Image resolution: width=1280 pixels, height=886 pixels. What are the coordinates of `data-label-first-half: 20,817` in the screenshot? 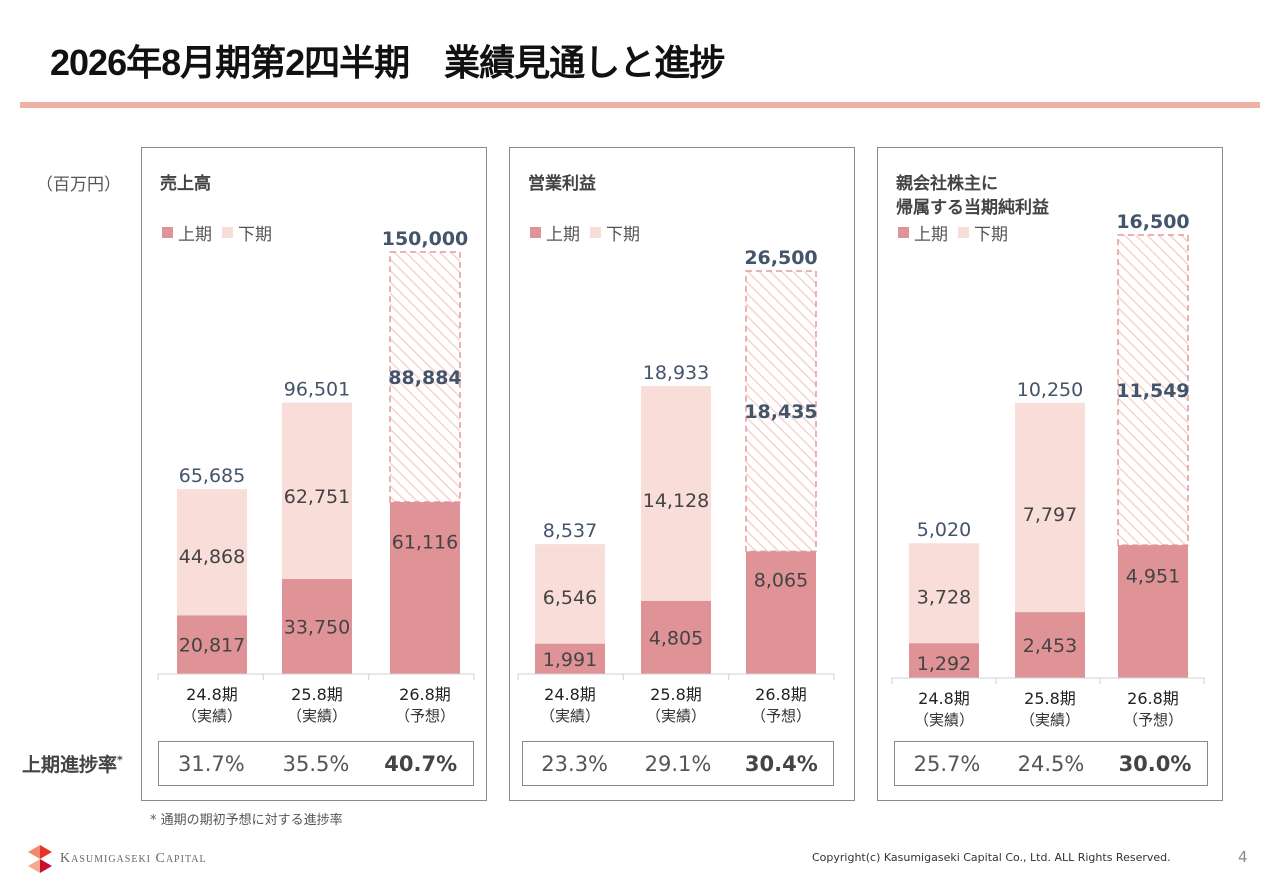 It's located at (212, 646).